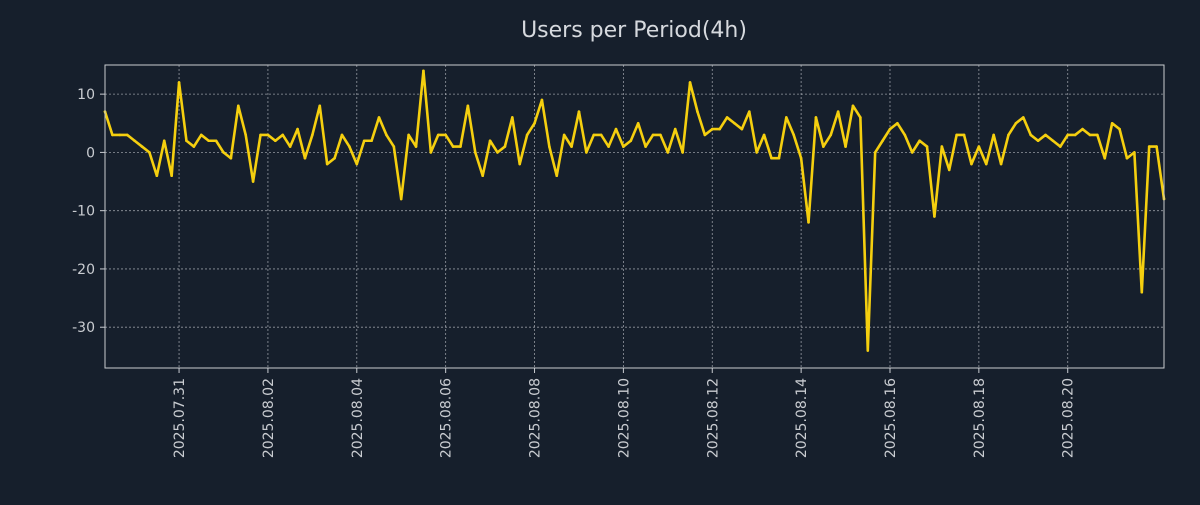  I want to click on x-tick-label: 2025.08.20, so click(1069, 418).